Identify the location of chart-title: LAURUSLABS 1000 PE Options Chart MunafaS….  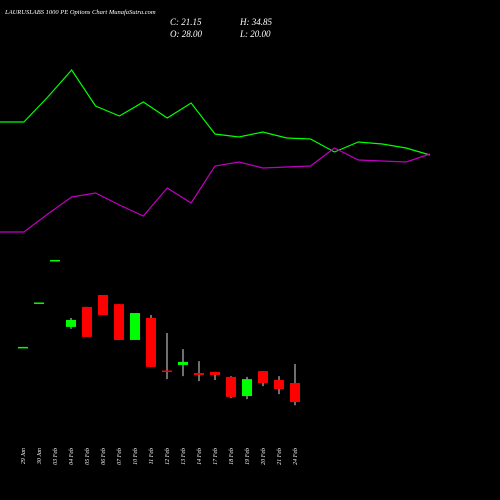
(80, 12).